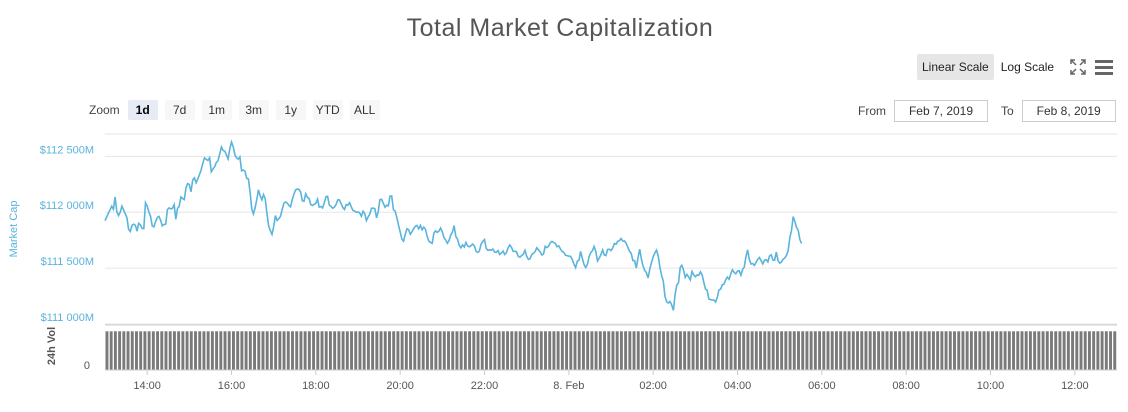 The height and width of the screenshot is (412, 1128). What do you see at coordinates (253, 110) in the screenshot?
I see `zoom-3m-button: 3m` at bounding box center [253, 110].